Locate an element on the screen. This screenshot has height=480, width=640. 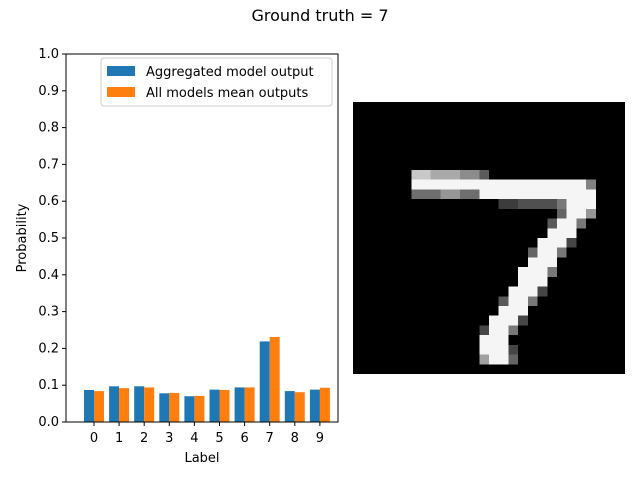
figure-title: Ground truth = 7 is located at coordinates (320, 15).